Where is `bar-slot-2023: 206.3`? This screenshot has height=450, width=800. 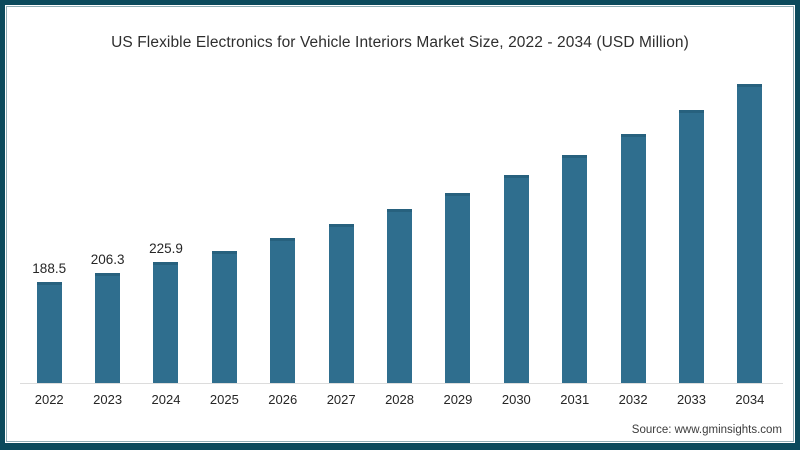
bar-slot-2023: 206.3 is located at coordinates (107, 317).